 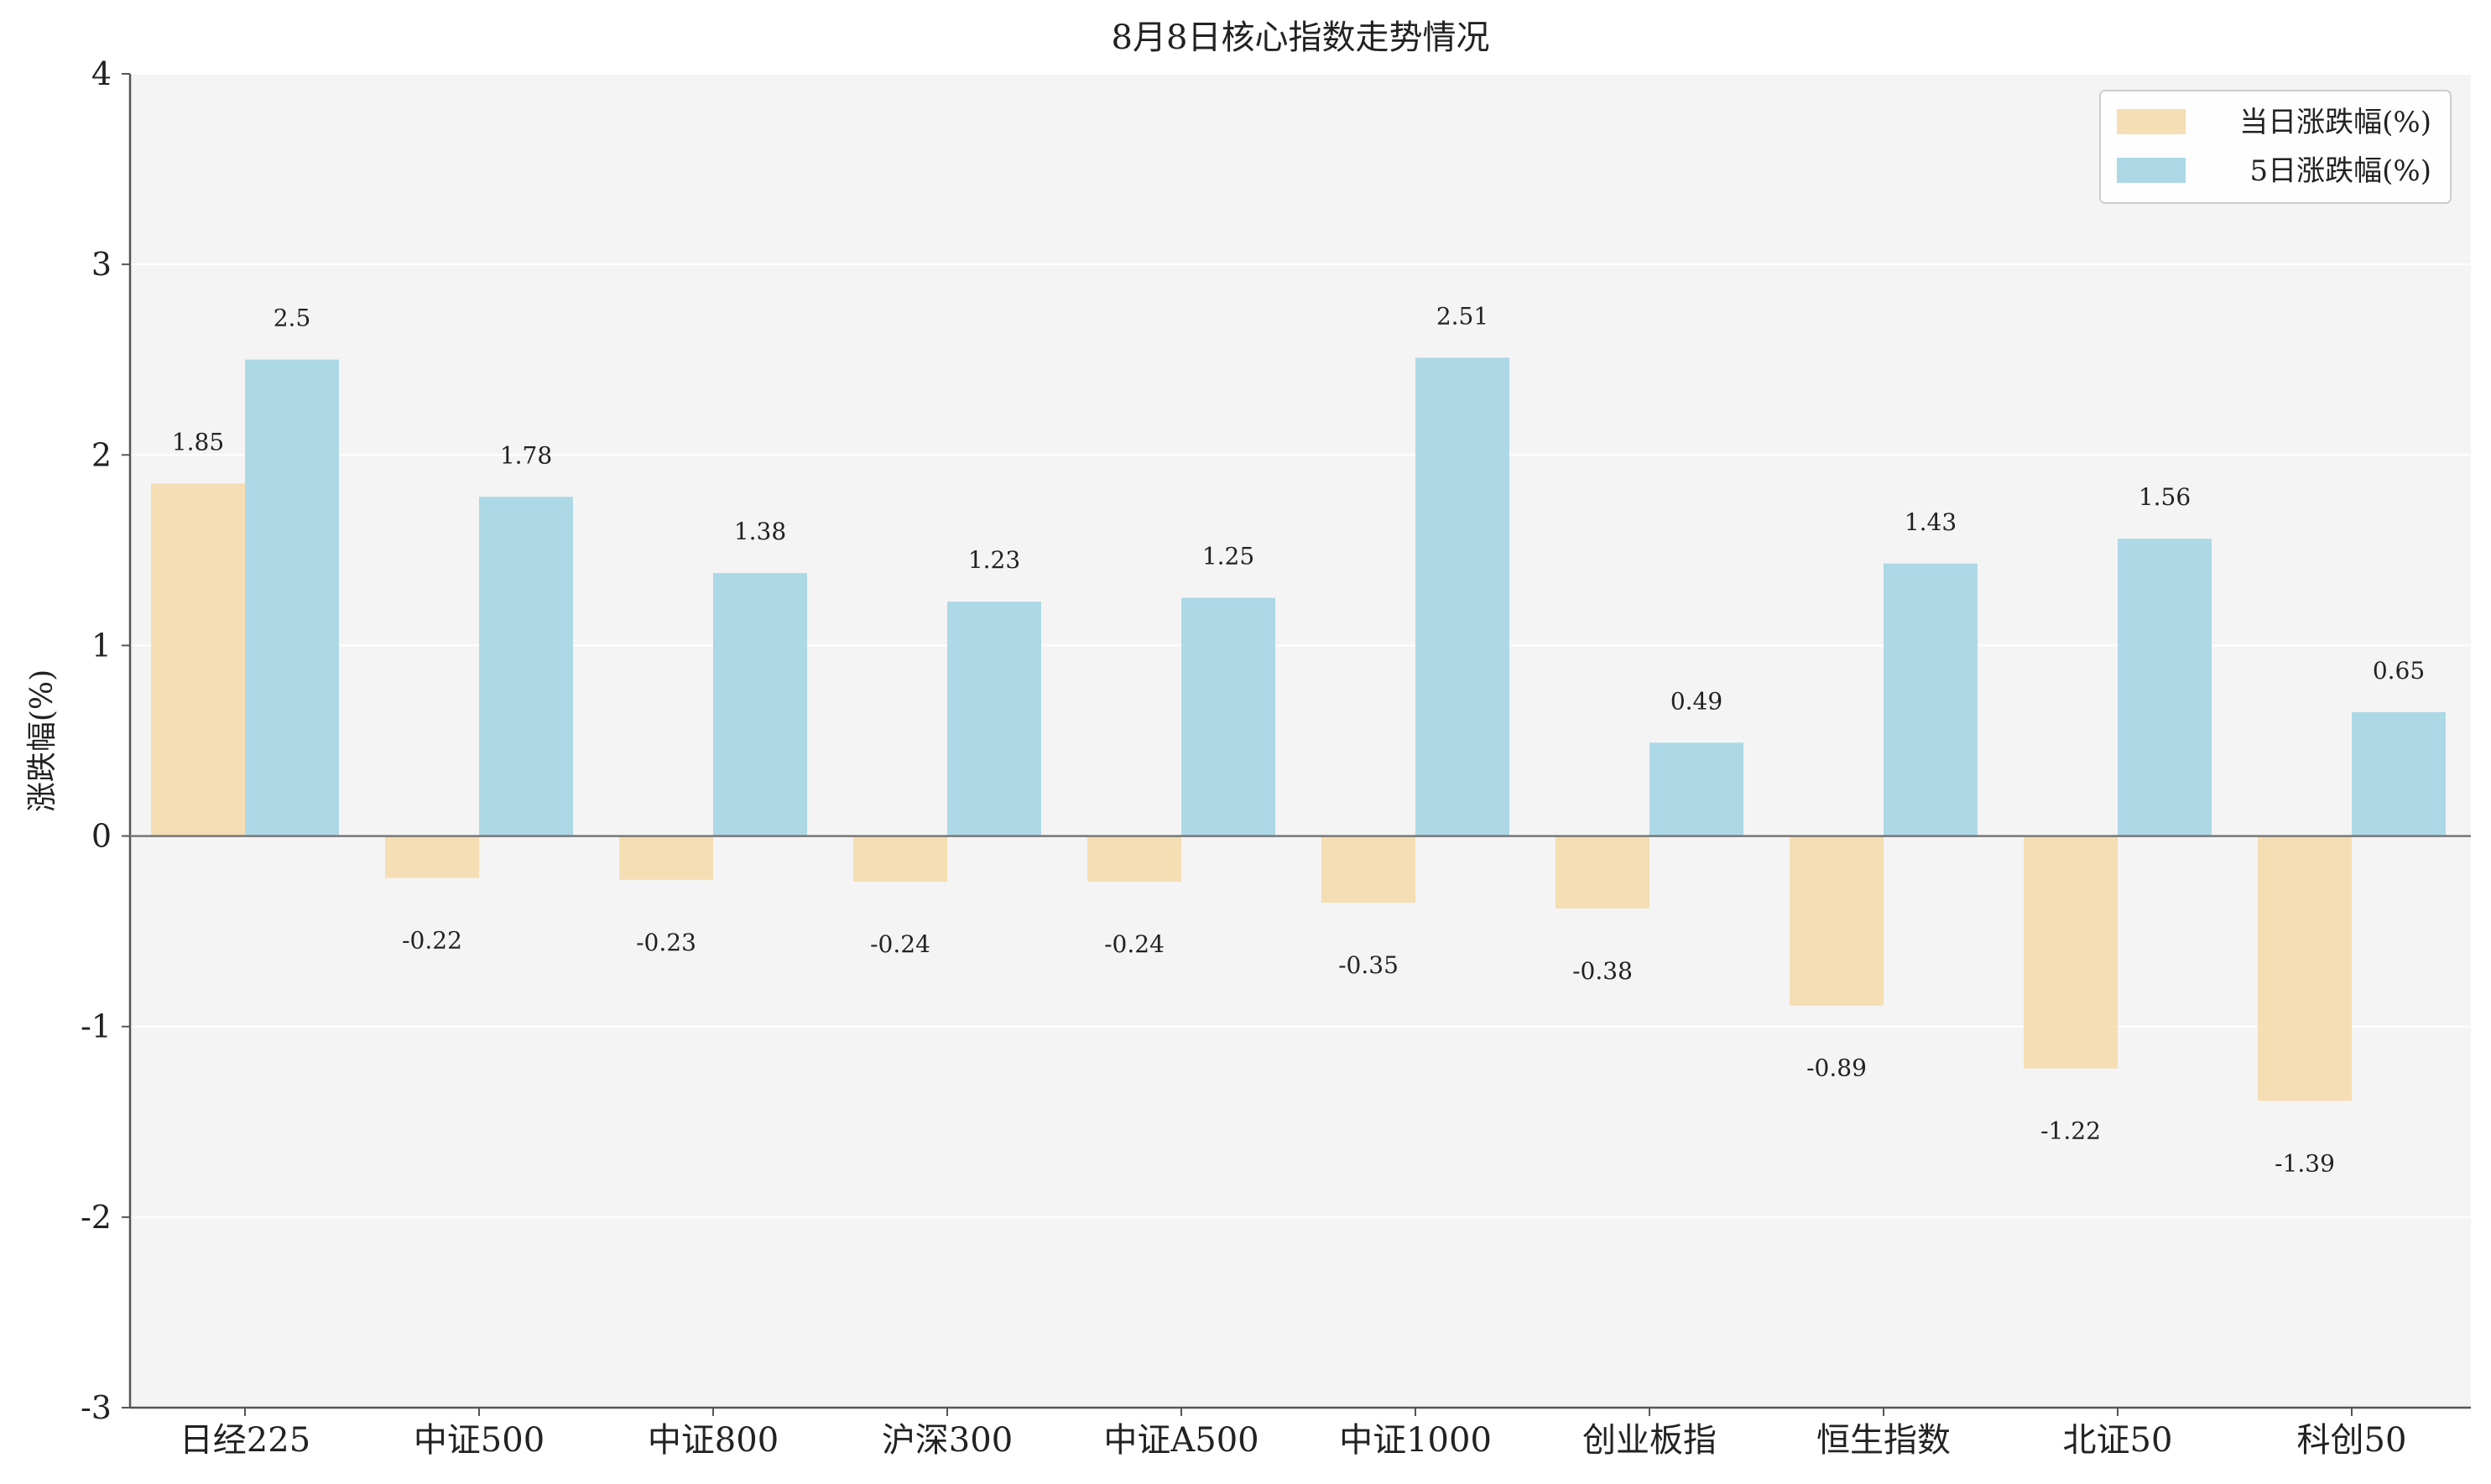 I want to click on legend-label: 当日涨跌幅(%), so click(x=2335, y=122).